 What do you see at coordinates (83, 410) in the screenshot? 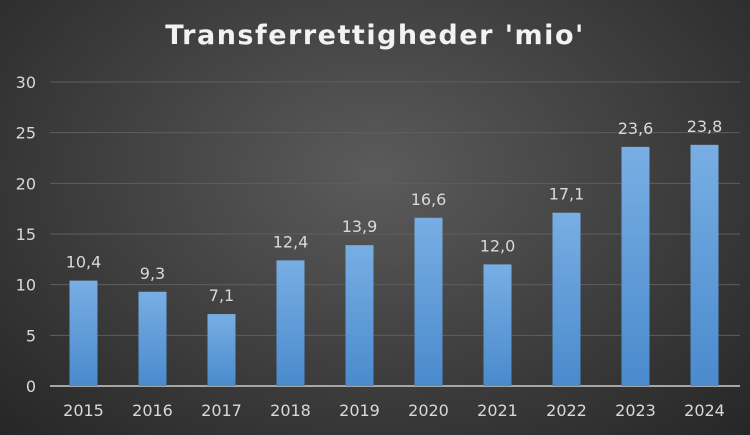
I see `x-tick-label: 2015` at bounding box center [83, 410].